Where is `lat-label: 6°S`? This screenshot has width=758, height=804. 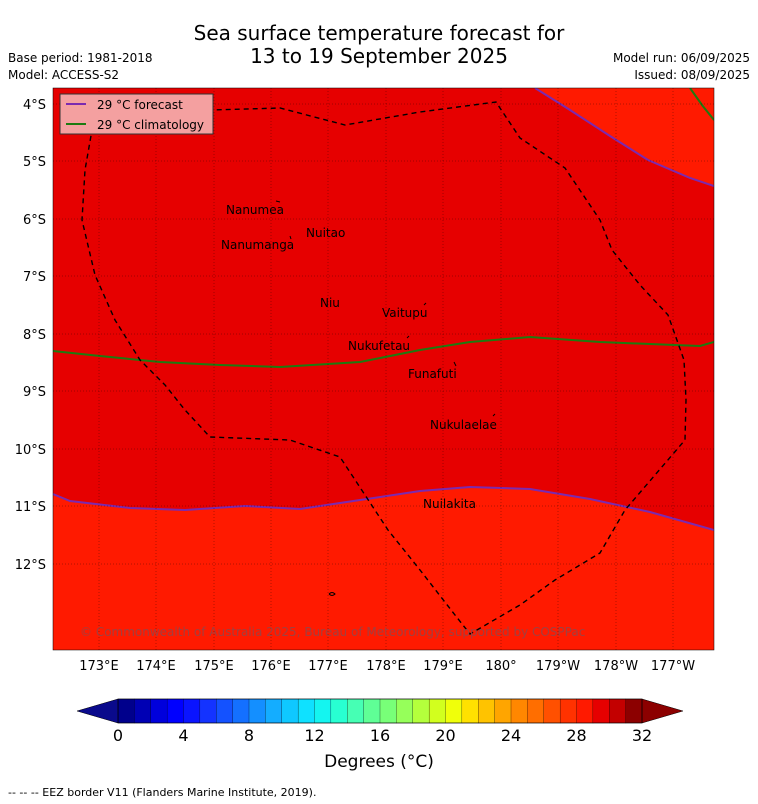 lat-label: 6°S is located at coordinates (34, 220).